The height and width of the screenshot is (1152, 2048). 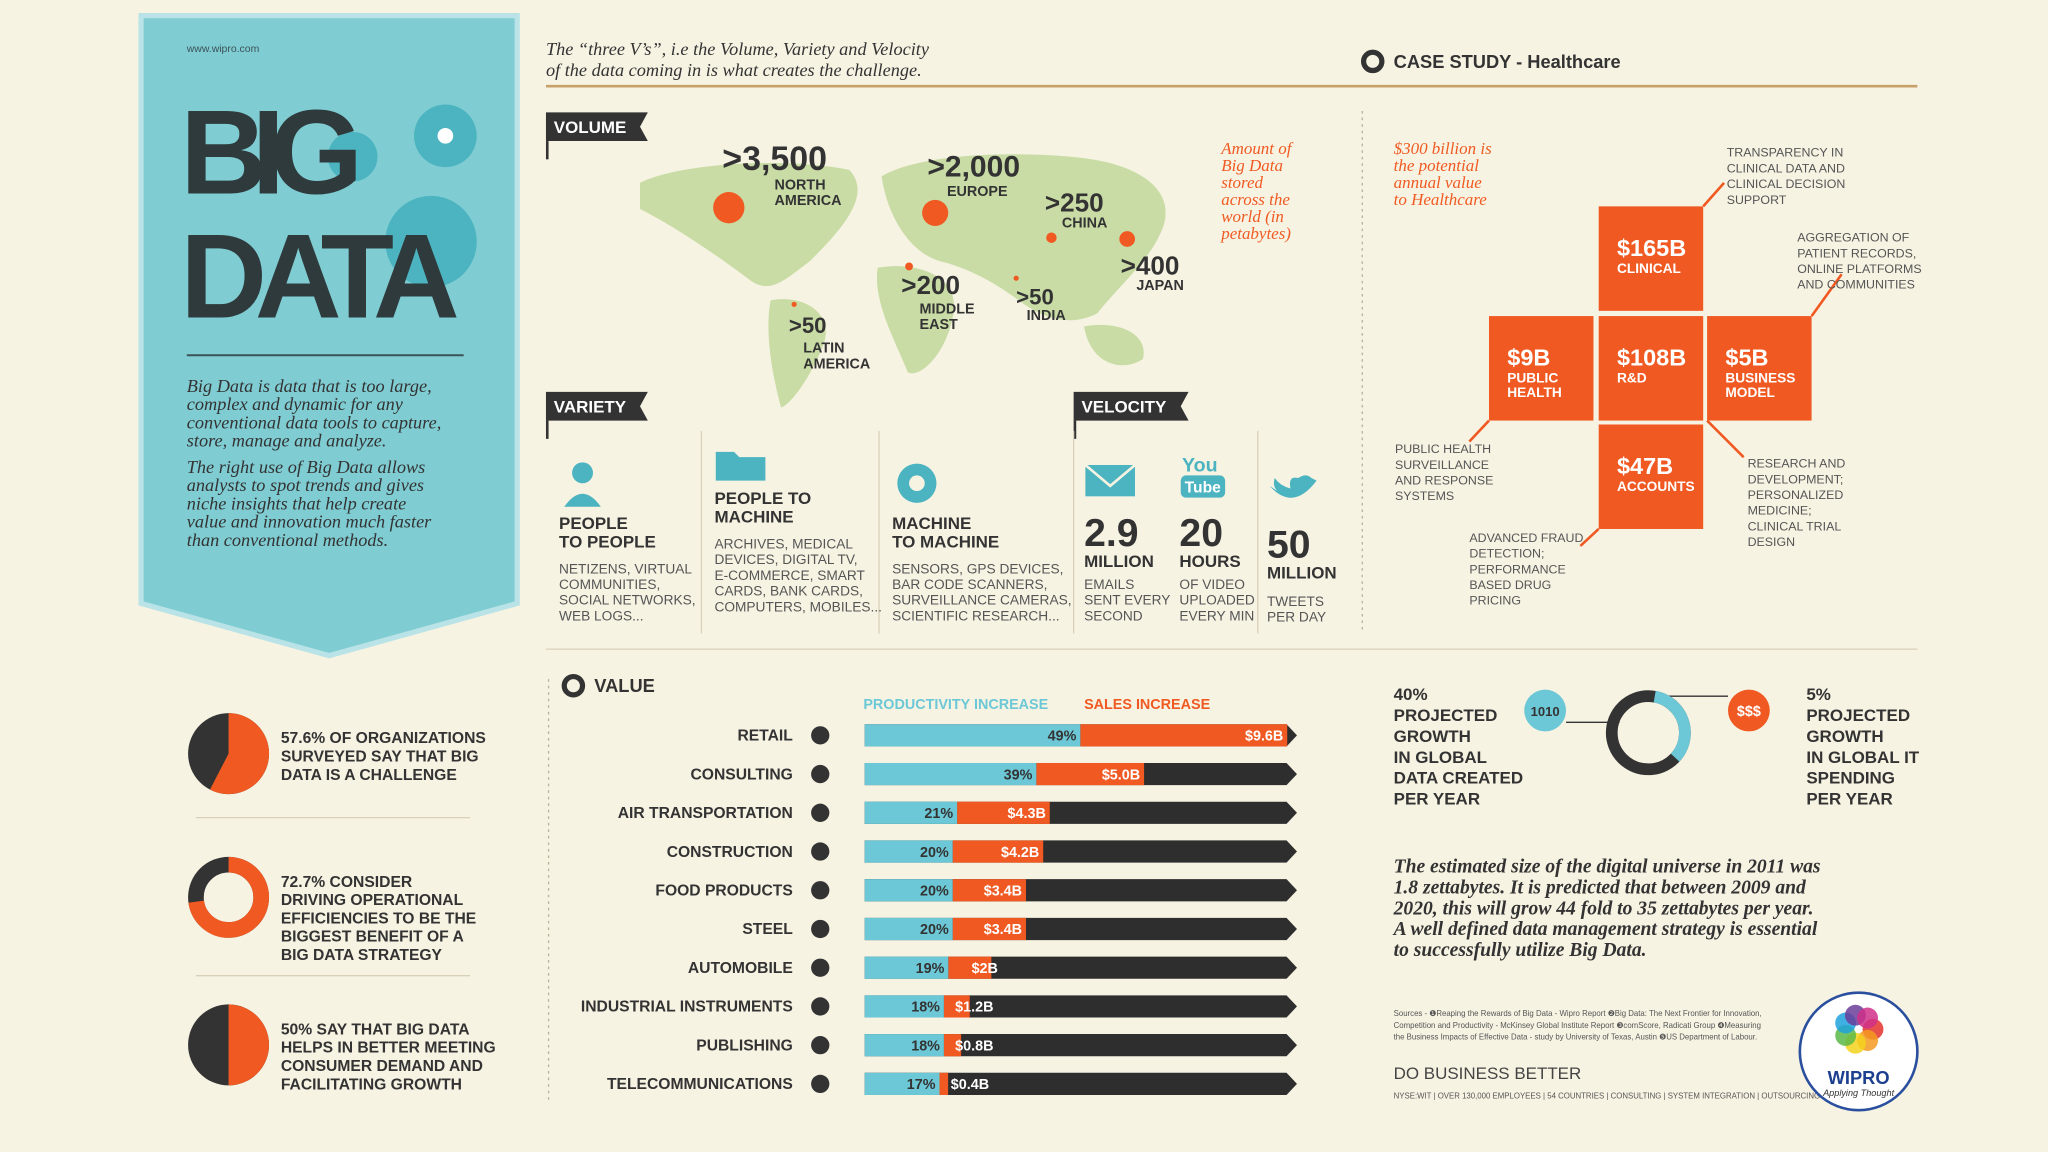 What do you see at coordinates (627, 600) in the screenshot?
I see `variety-desc: SOCIAL NETWORKS,` at bounding box center [627, 600].